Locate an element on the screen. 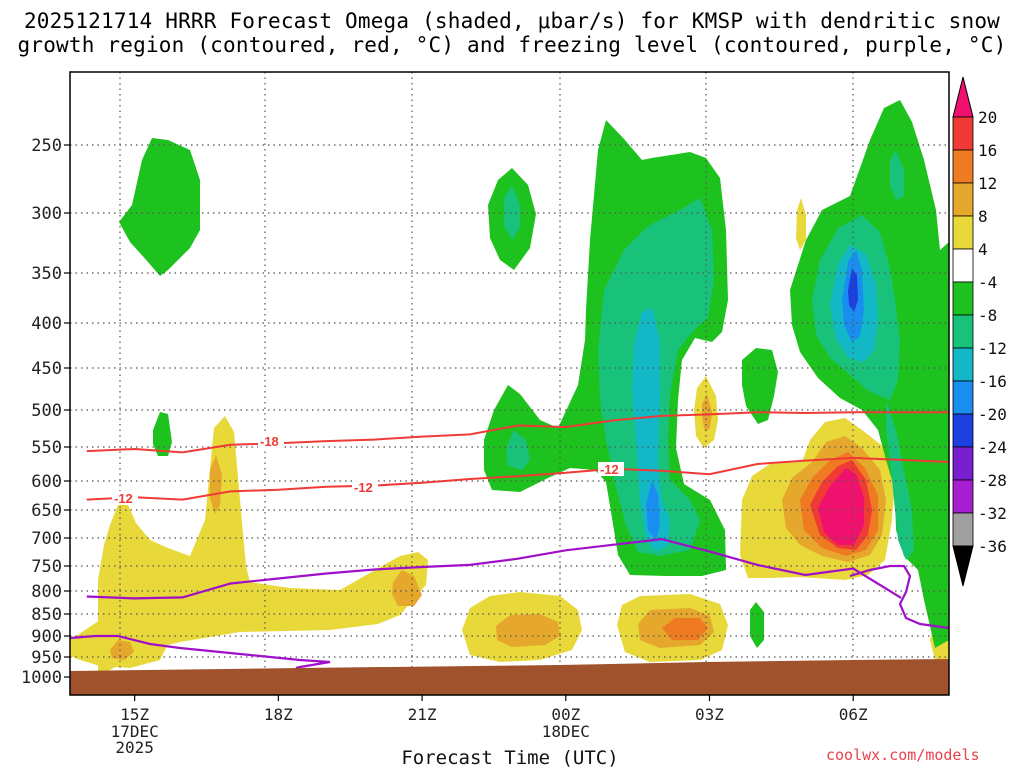 Image resolution: width=1024 pixels, height=768 pixels. x-tick-label: 03Z is located at coordinates (709, 714).